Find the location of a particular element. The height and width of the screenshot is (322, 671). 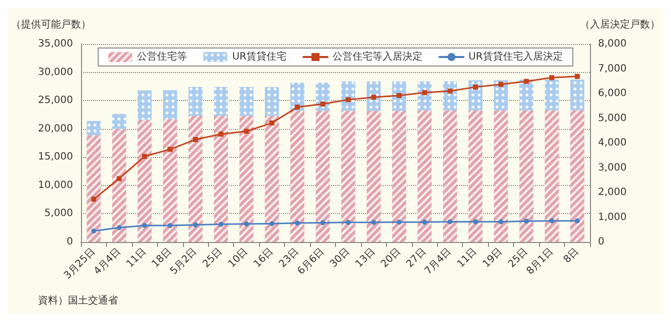

x-tick-label: 25日 is located at coordinates (213, 258).